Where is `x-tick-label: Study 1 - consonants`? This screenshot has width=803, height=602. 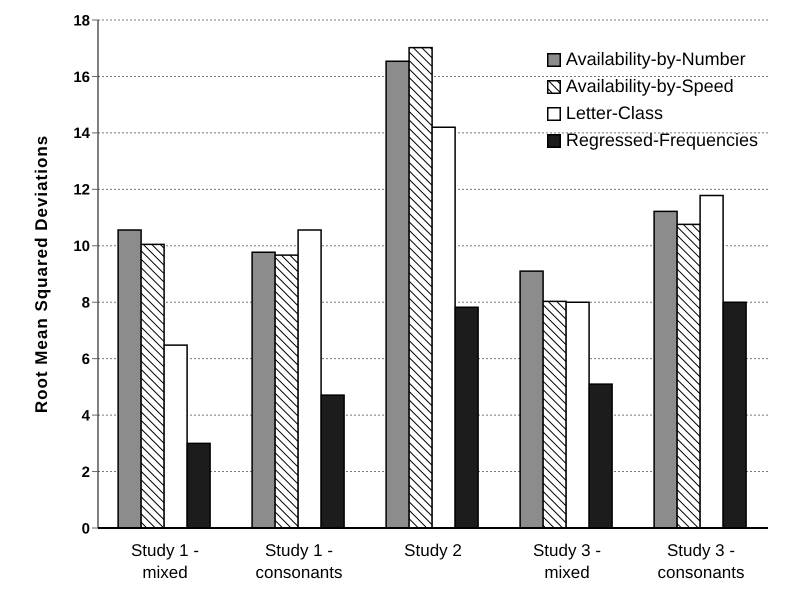
x-tick-label: Study 1 - consonants is located at coordinates (299, 561).